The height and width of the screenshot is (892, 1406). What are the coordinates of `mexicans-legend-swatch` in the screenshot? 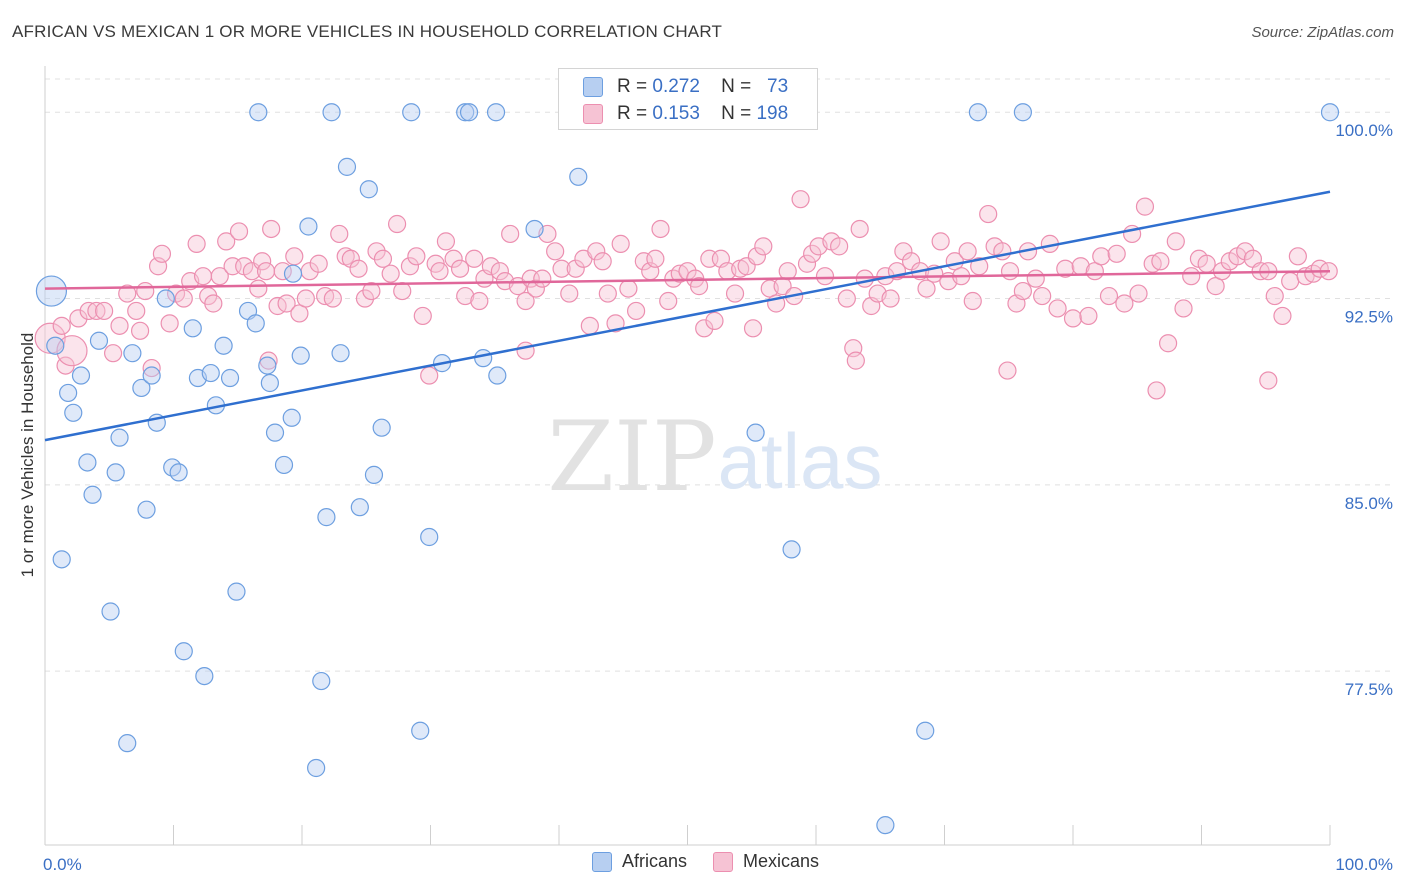 It's located at (723, 861).